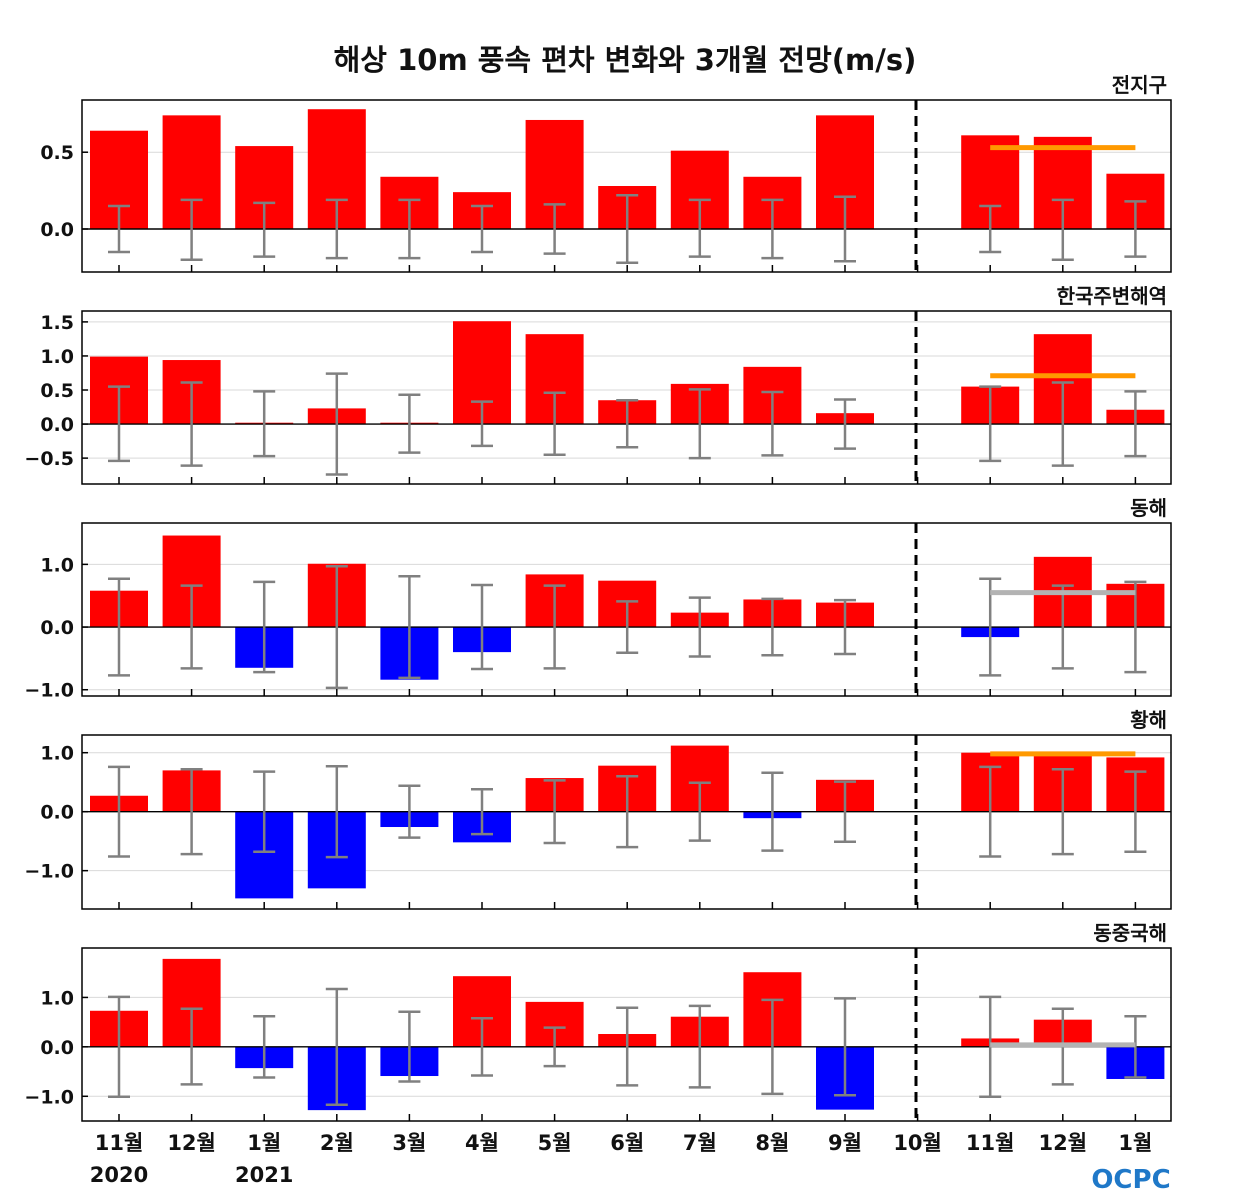  What do you see at coordinates (1148, 720) in the screenshot?
I see `panel-title: 황해` at bounding box center [1148, 720].